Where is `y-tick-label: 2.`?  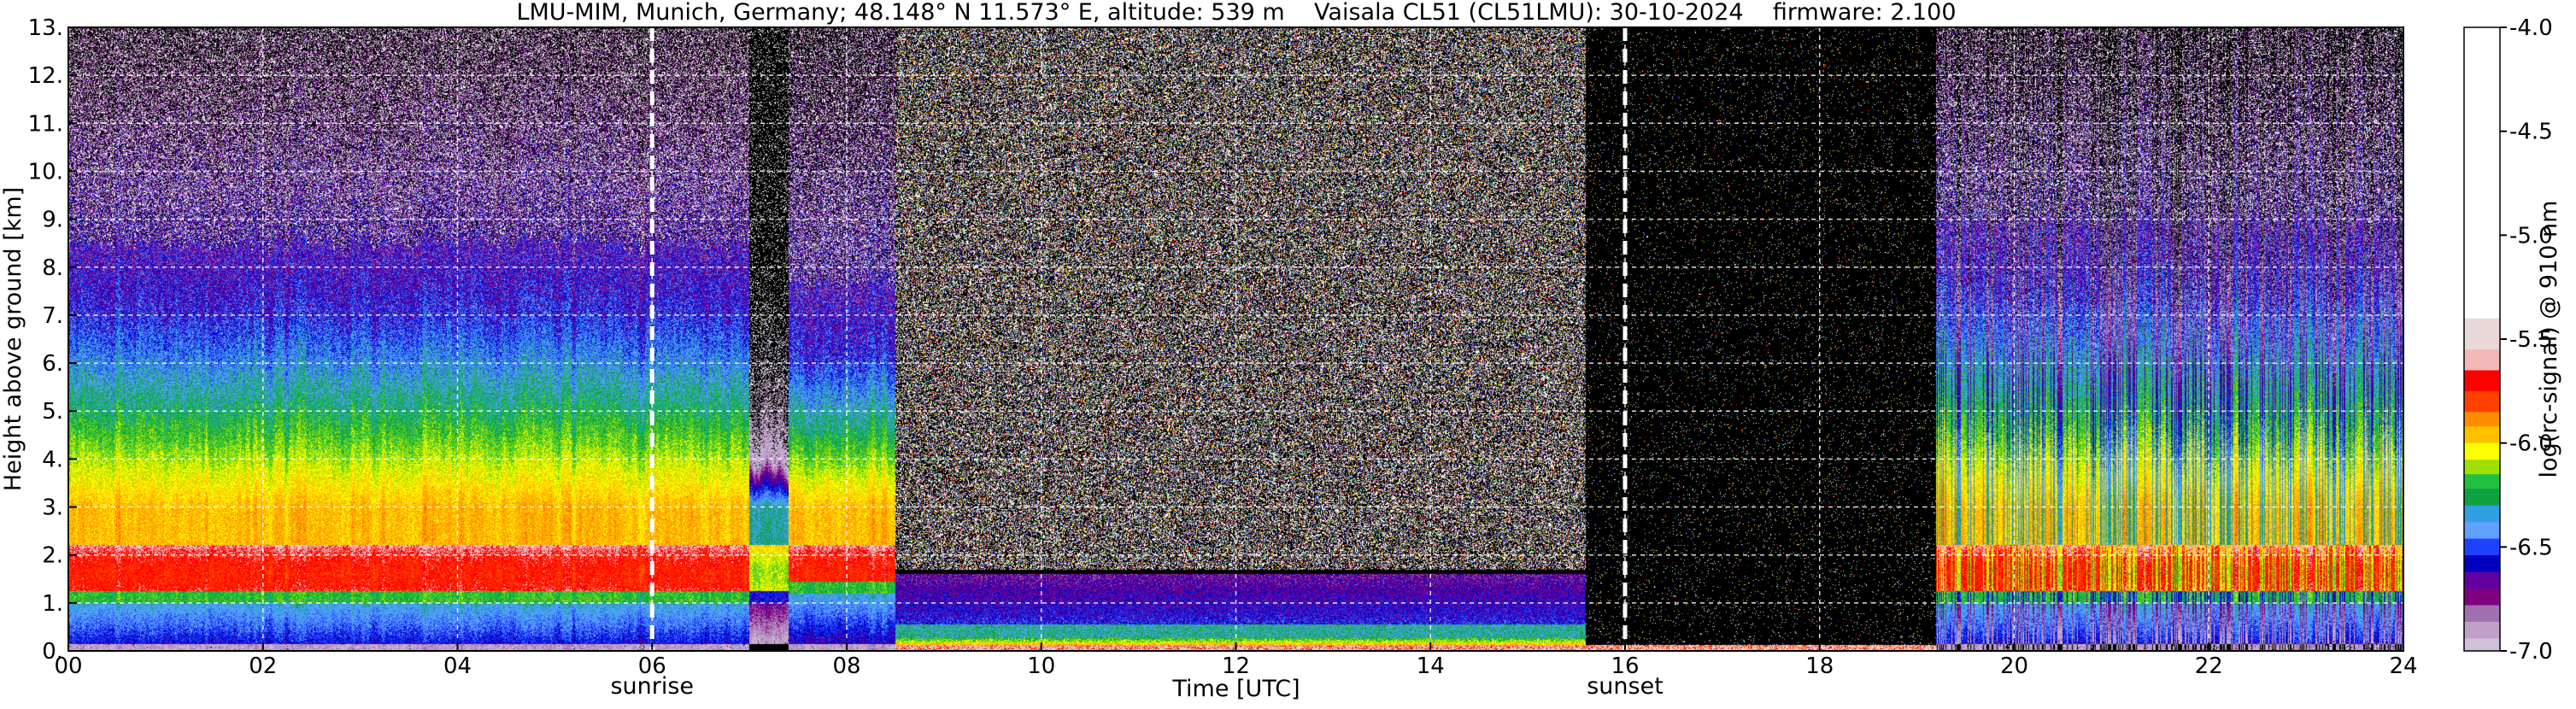
y-tick-label: 2. is located at coordinates (52, 556).